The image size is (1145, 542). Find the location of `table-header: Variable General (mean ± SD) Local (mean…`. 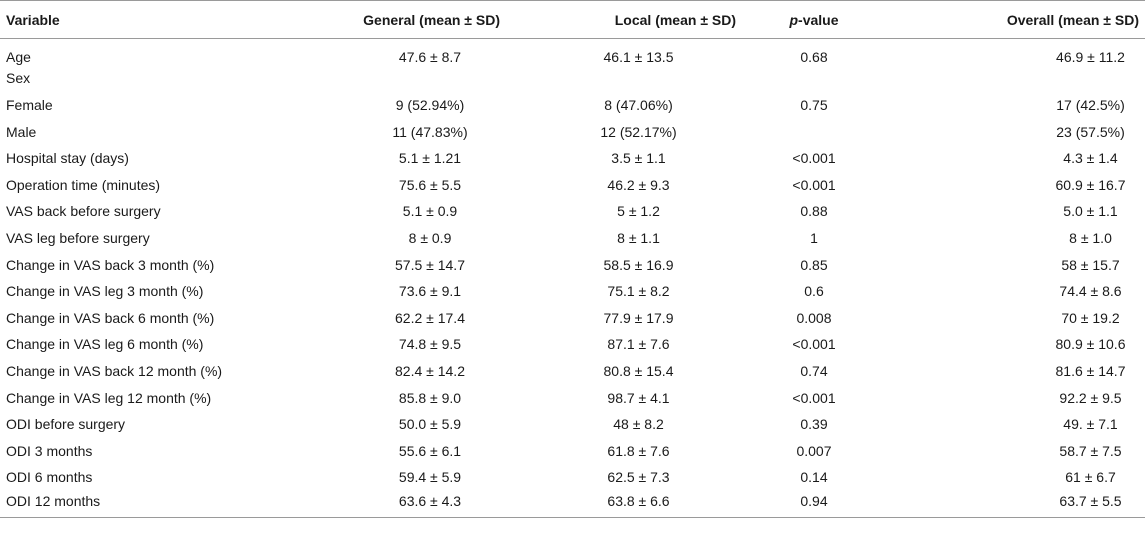

table-header: Variable General (mean ± SD) Local (mean… is located at coordinates (572, 19).